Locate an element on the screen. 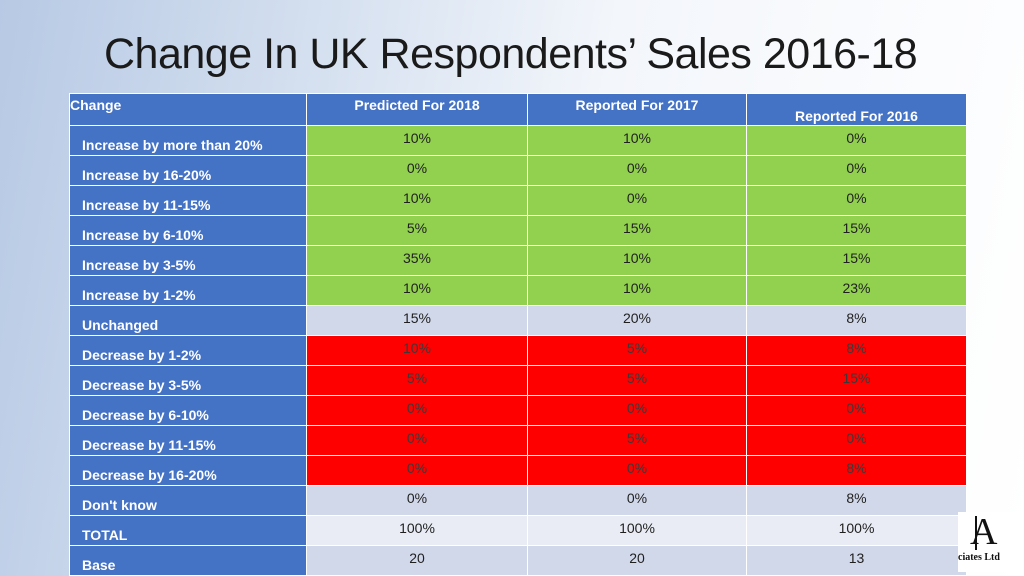  row-label: Decrease by 1-2% is located at coordinates (188, 350).